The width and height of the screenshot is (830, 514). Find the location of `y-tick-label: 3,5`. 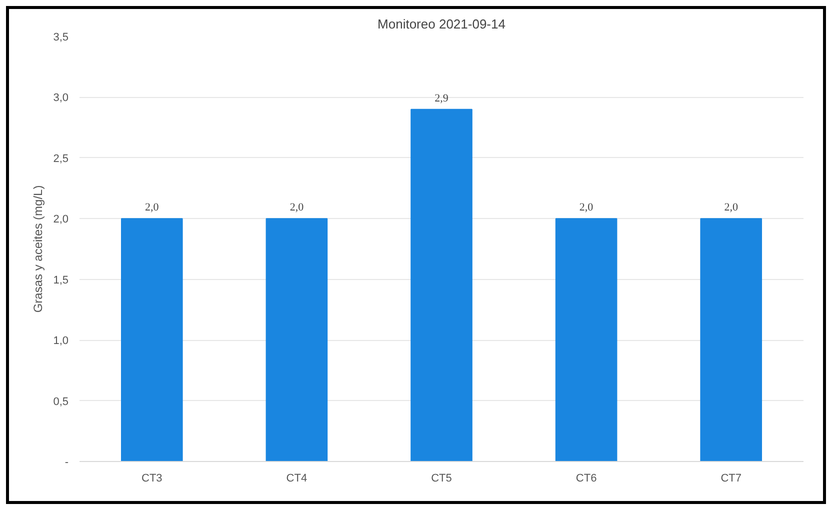

y-tick-label: 3,5 is located at coordinates (61, 38).